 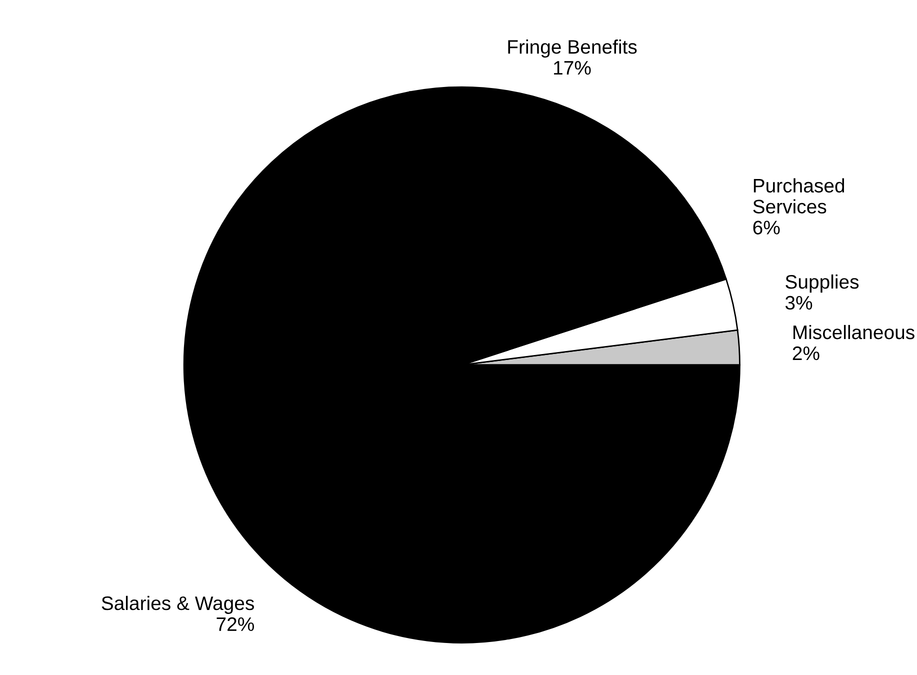 I want to click on slice-label: Miscellaneous, so click(x=853, y=332).